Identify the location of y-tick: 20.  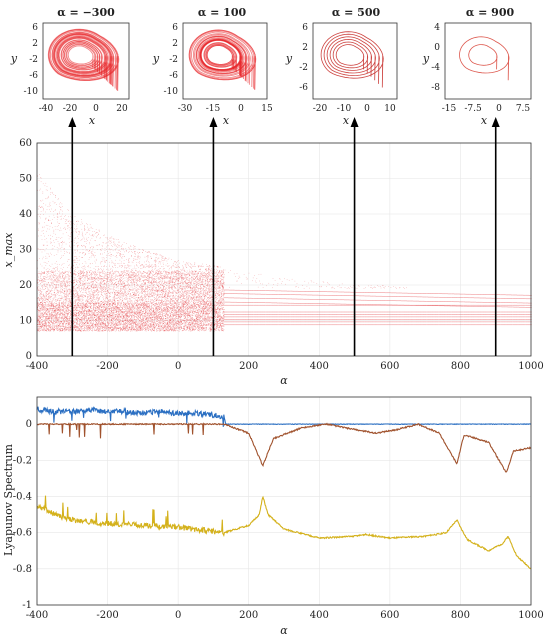
(25, 285).